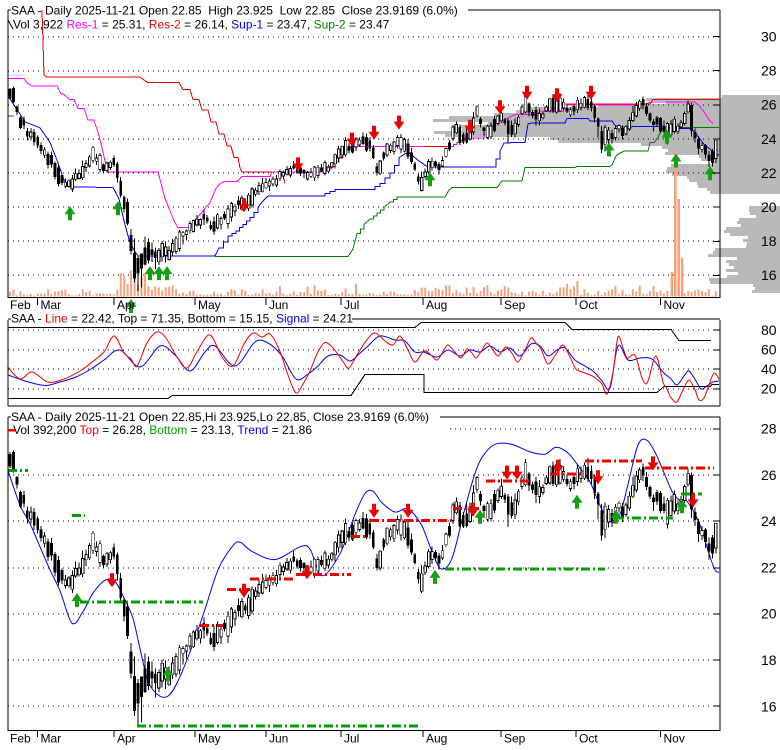 Image resolution: width=780 pixels, height=750 pixels. What do you see at coordinates (769, 350) in the screenshot?
I see `svg-text: 60` at bounding box center [769, 350].